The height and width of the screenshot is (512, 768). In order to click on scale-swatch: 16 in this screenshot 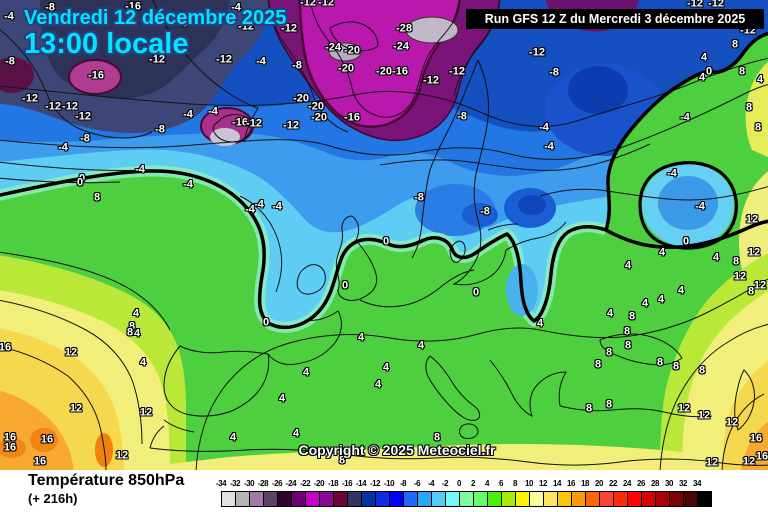, I will do `click(576, 493)`.